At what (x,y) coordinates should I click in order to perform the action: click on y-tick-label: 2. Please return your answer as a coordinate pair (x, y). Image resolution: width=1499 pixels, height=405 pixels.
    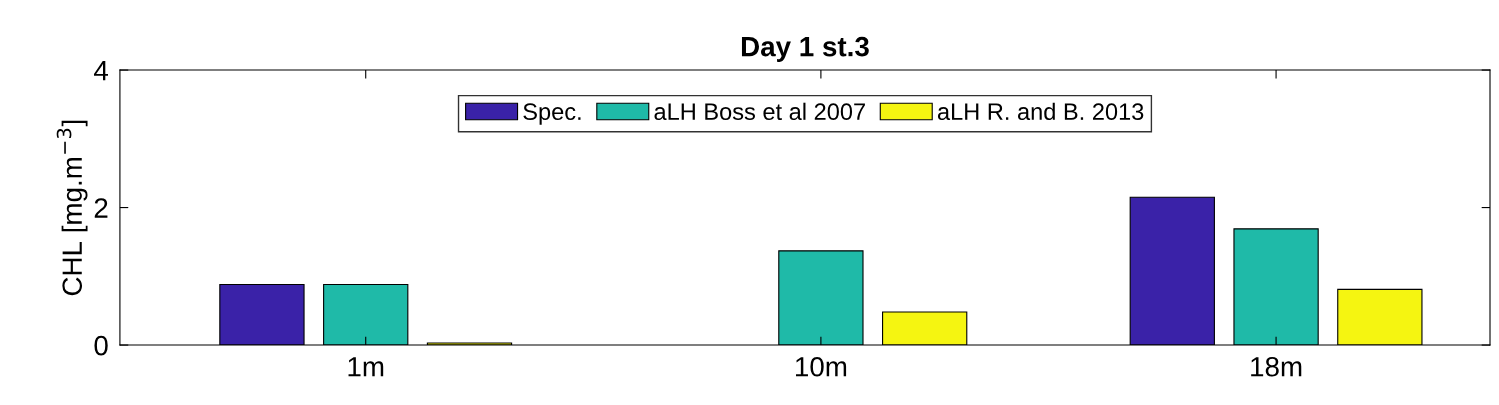
    Looking at the image, I should click on (101, 208).